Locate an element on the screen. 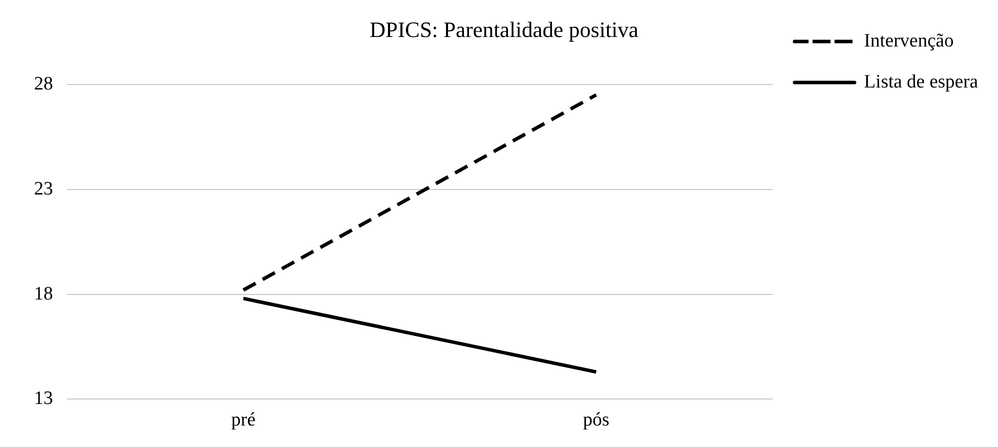 This screenshot has width=998, height=447. legend-label: Lista de espera is located at coordinates (921, 81).